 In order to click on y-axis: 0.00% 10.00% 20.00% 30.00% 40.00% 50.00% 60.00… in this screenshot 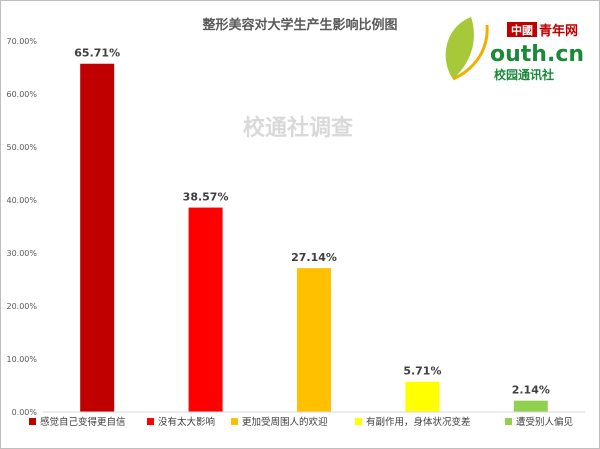, I will do `click(21, 227)`.